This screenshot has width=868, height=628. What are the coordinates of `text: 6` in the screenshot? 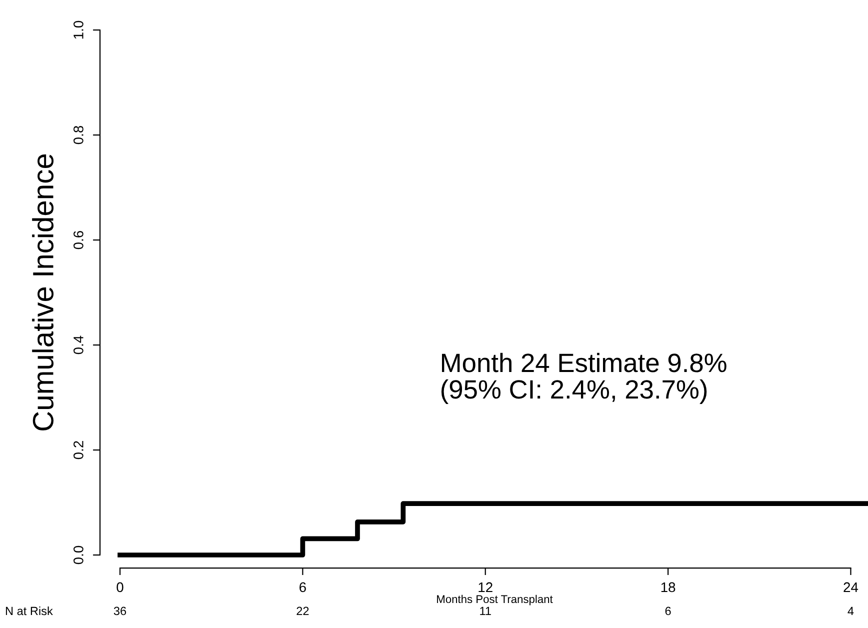 It's located at (668, 611).